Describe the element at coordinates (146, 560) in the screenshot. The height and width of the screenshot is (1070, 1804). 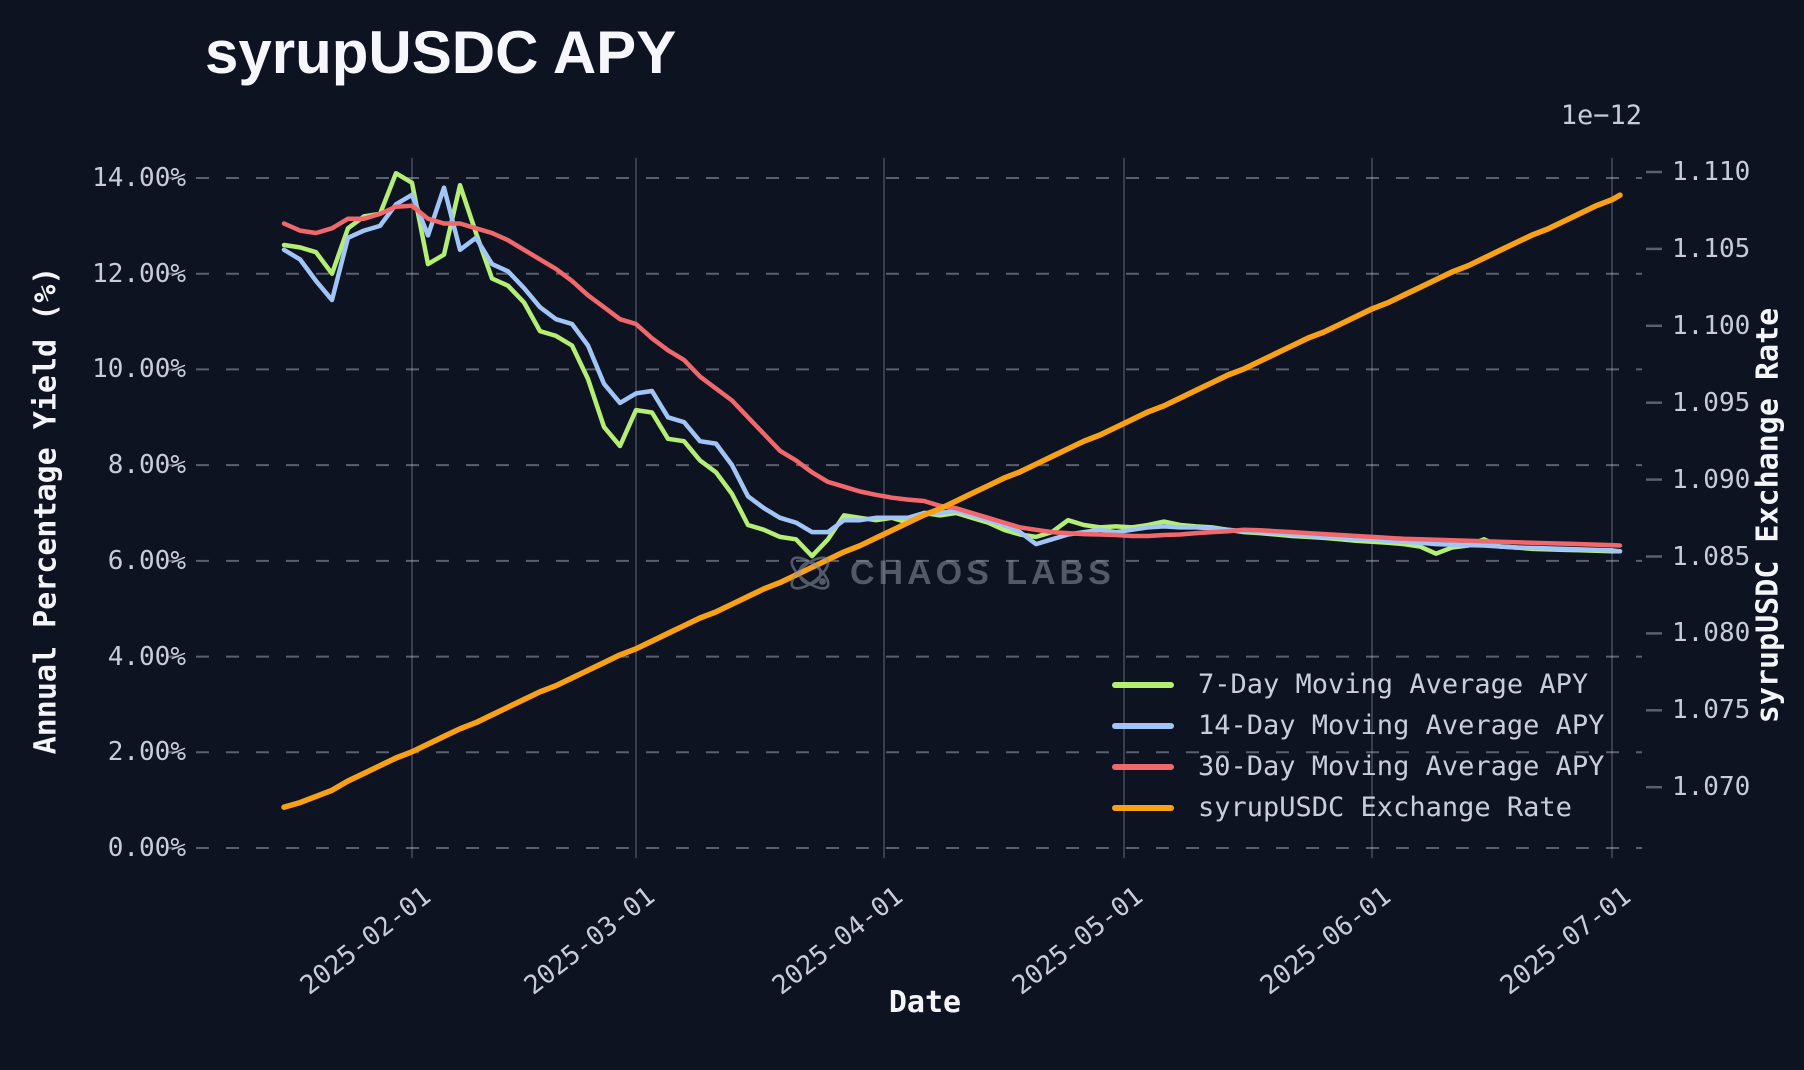
I see `y-left-tick-label: 6.00%` at that location.